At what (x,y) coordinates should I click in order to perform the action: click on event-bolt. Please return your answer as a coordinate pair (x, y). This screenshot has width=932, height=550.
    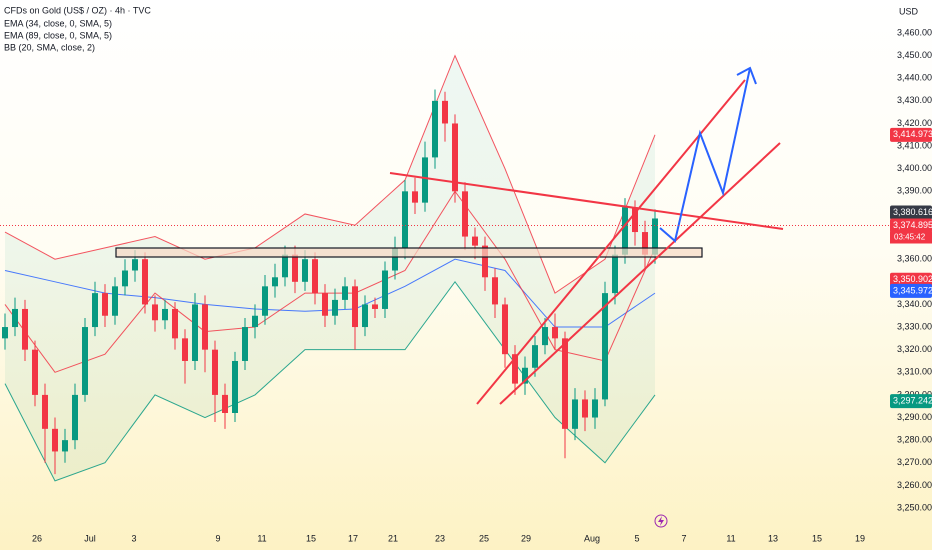
    Looking at the image, I should click on (661, 521).